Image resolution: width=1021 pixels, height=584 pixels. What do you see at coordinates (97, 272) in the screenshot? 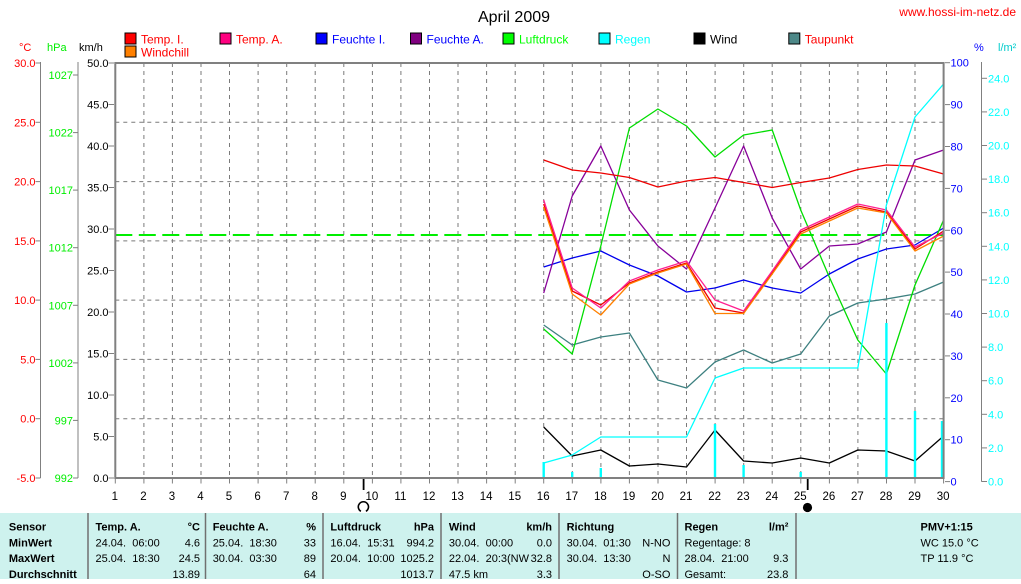
I see `svg-text: 25.0` at bounding box center [97, 272].